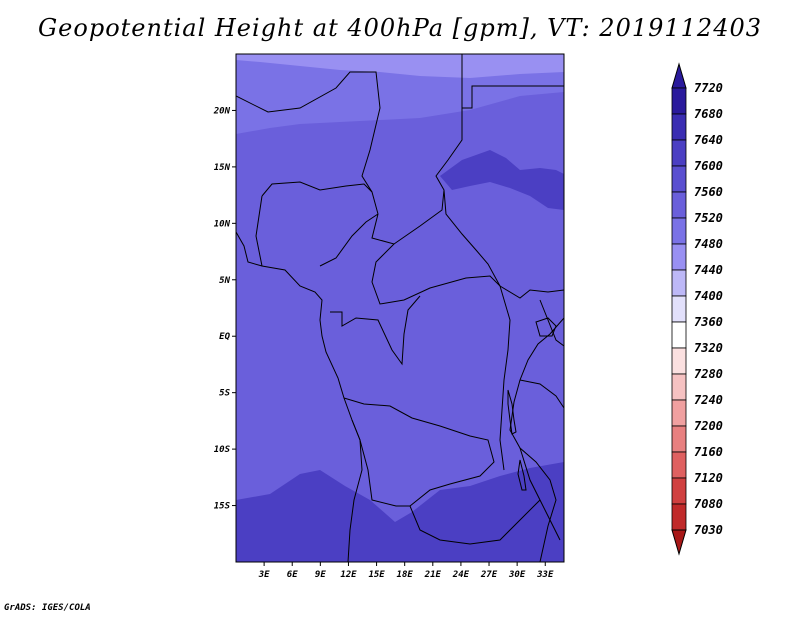 This screenshot has width=800, height=618. Describe the element at coordinates (348, 575) in the screenshot. I see `lon-tick-label: 12E` at that location.